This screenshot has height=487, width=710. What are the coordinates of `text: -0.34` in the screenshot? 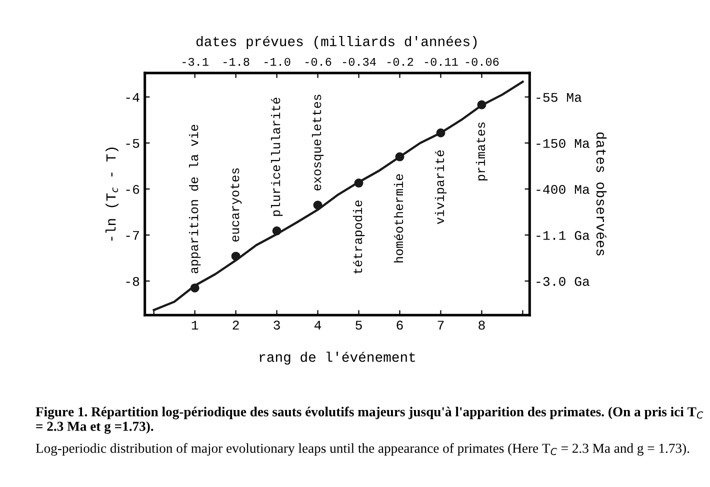 It's located at (359, 62).